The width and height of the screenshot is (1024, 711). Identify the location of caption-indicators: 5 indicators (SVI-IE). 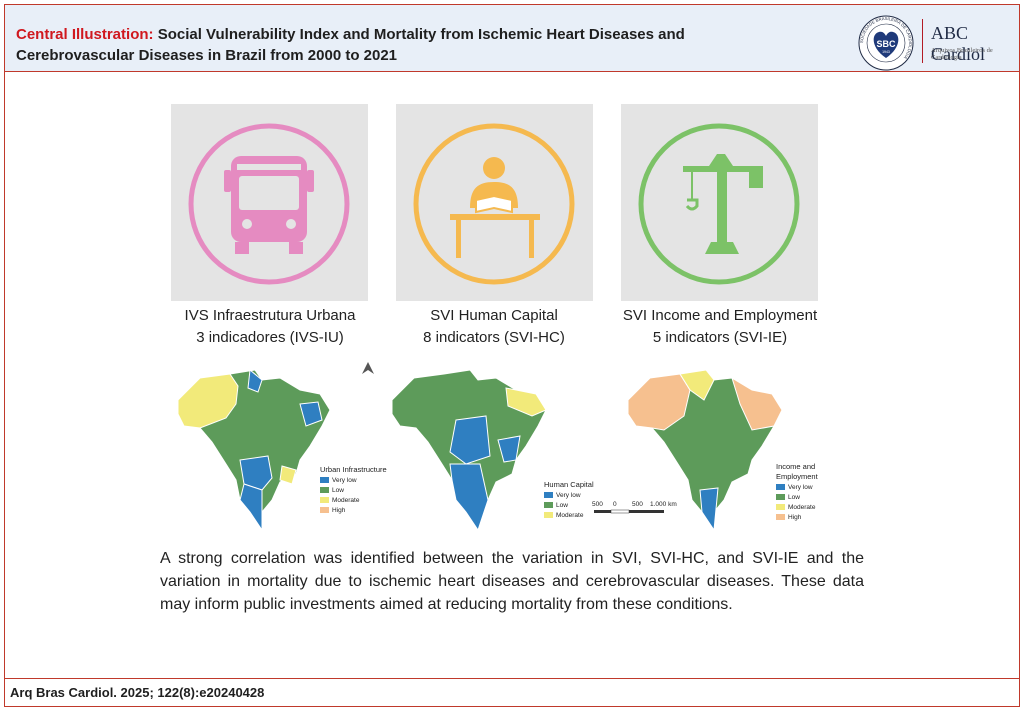
(720, 337).